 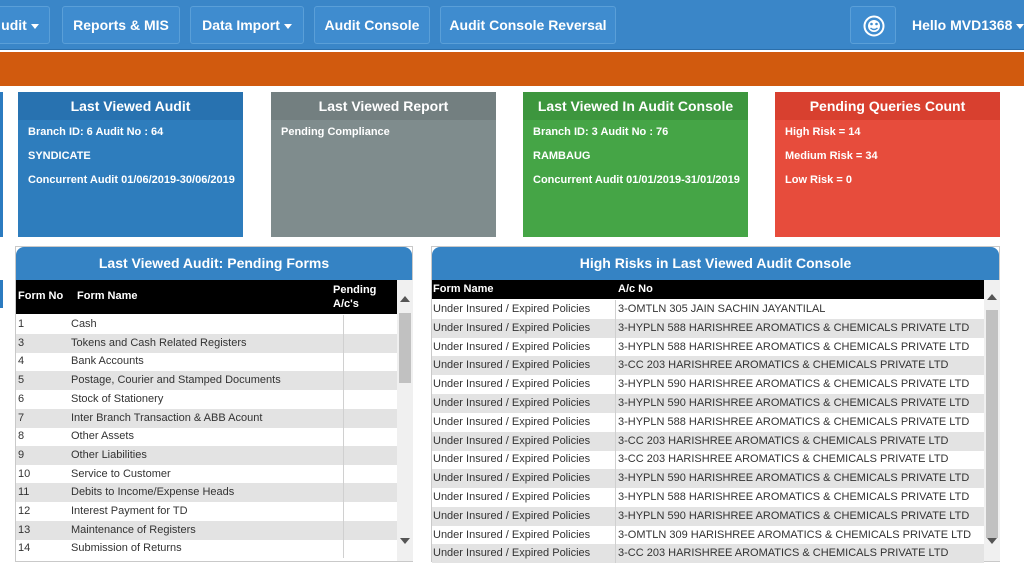 What do you see at coordinates (206, 455) in the screenshot?
I see `table-row: 9 Other Liabilities` at bounding box center [206, 455].